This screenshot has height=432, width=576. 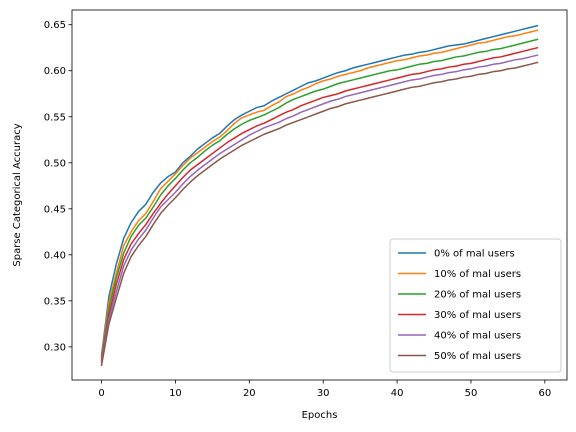 What do you see at coordinates (55, 25) in the screenshot?
I see `y-tick-label: 0.65` at bounding box center [55, 25].